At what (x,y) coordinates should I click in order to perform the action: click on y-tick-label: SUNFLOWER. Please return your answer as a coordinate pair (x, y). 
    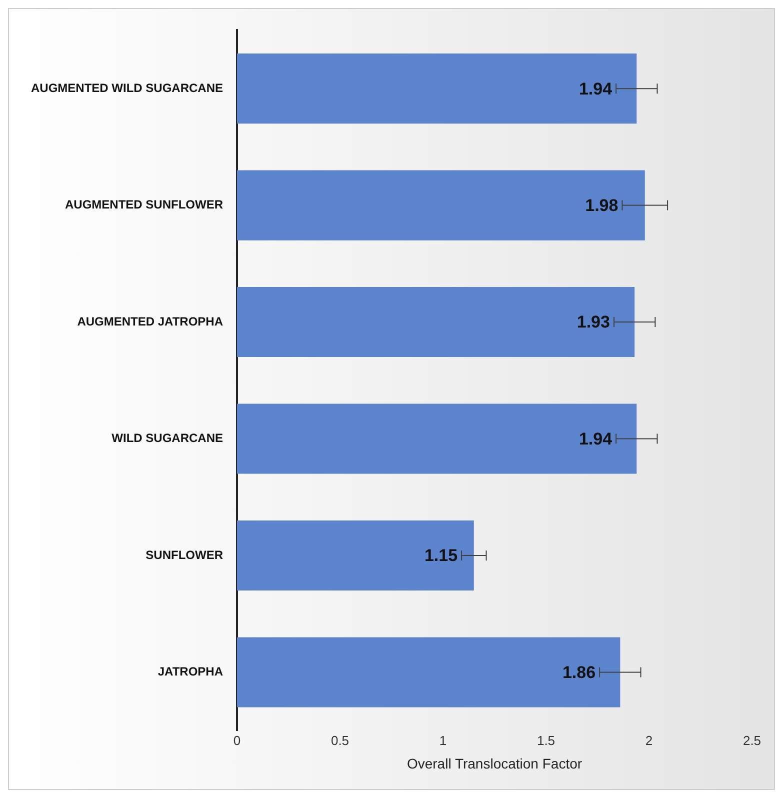
    Looking at the image, I should click on (185, 555).